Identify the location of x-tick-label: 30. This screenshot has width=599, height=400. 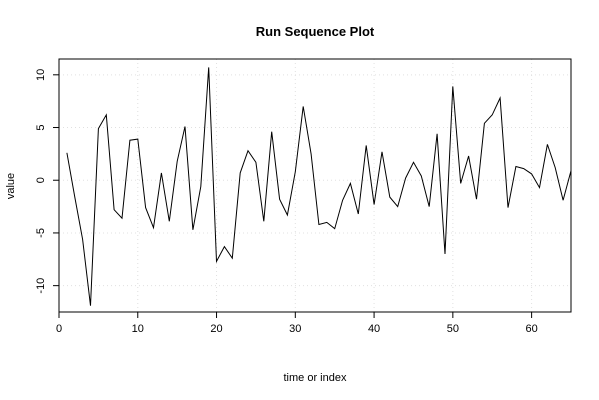
(295, 329).